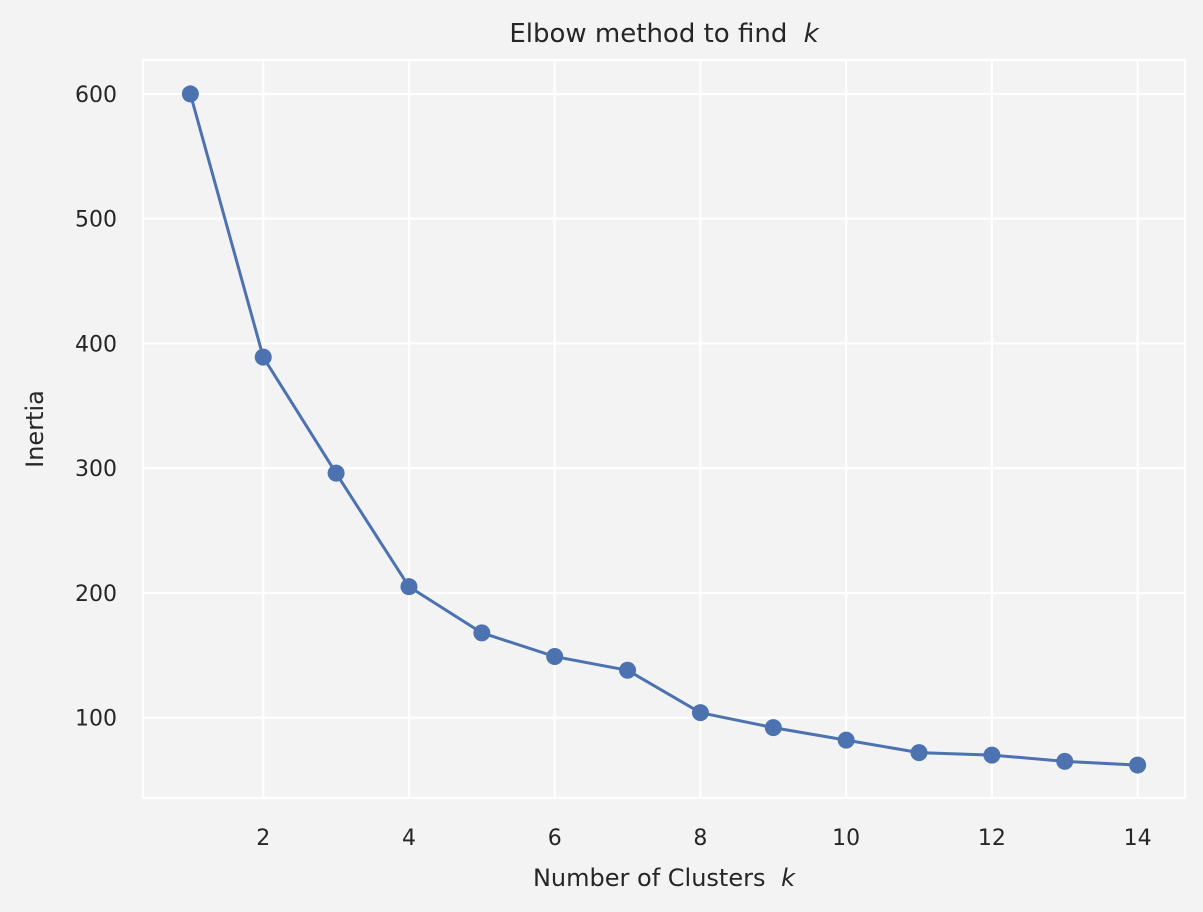 The height and width of the screenshot is (912, 1203). I want to click on y-tick-label: 100, so click(96, 719).